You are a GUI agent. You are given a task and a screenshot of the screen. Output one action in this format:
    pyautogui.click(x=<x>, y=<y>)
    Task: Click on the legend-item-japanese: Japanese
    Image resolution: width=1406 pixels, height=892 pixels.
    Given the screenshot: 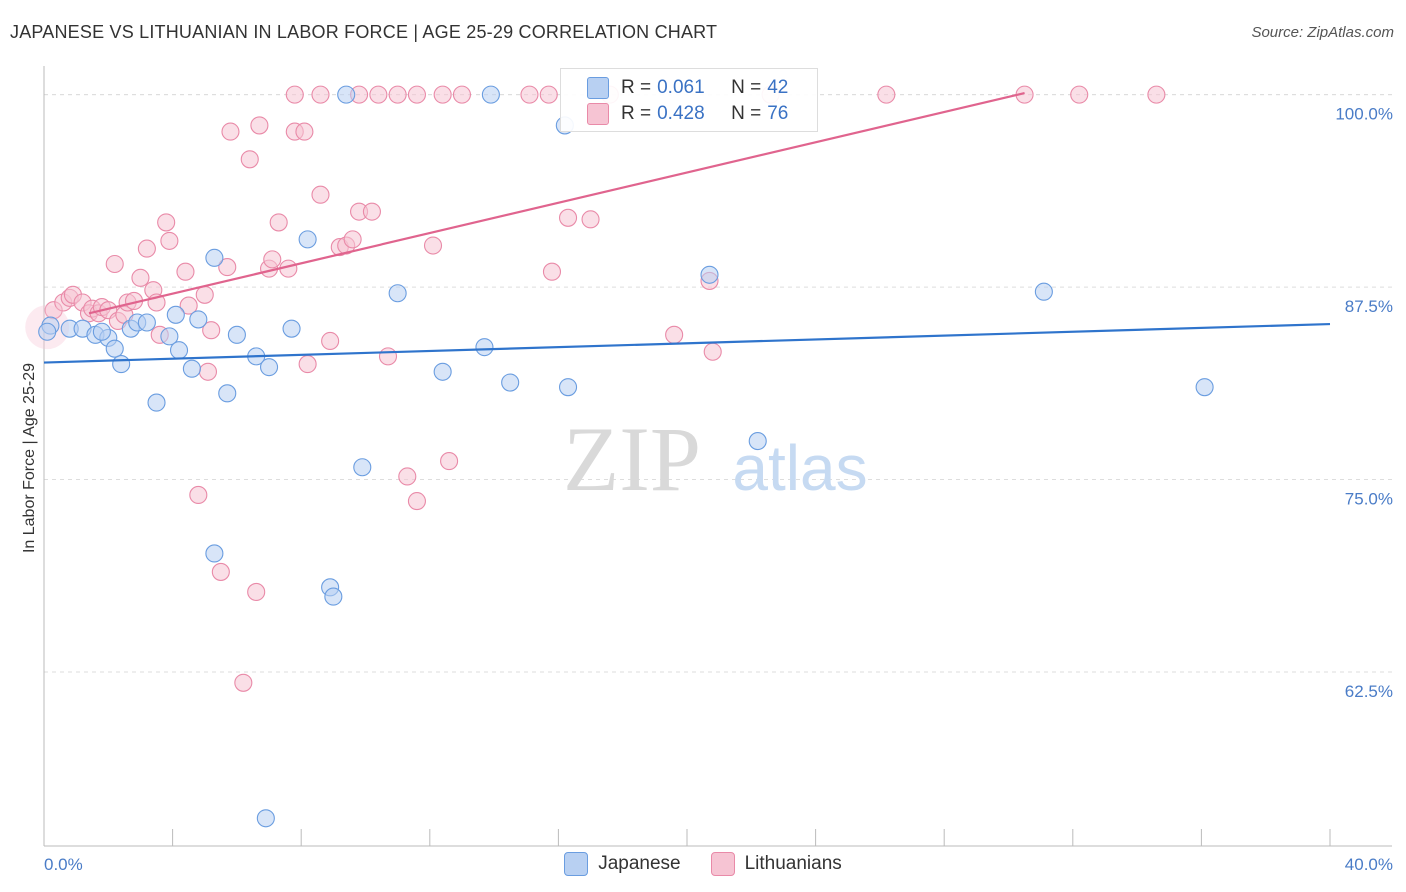 What is the action you would take?
    pyautogui.click(x=622, y=864)
    